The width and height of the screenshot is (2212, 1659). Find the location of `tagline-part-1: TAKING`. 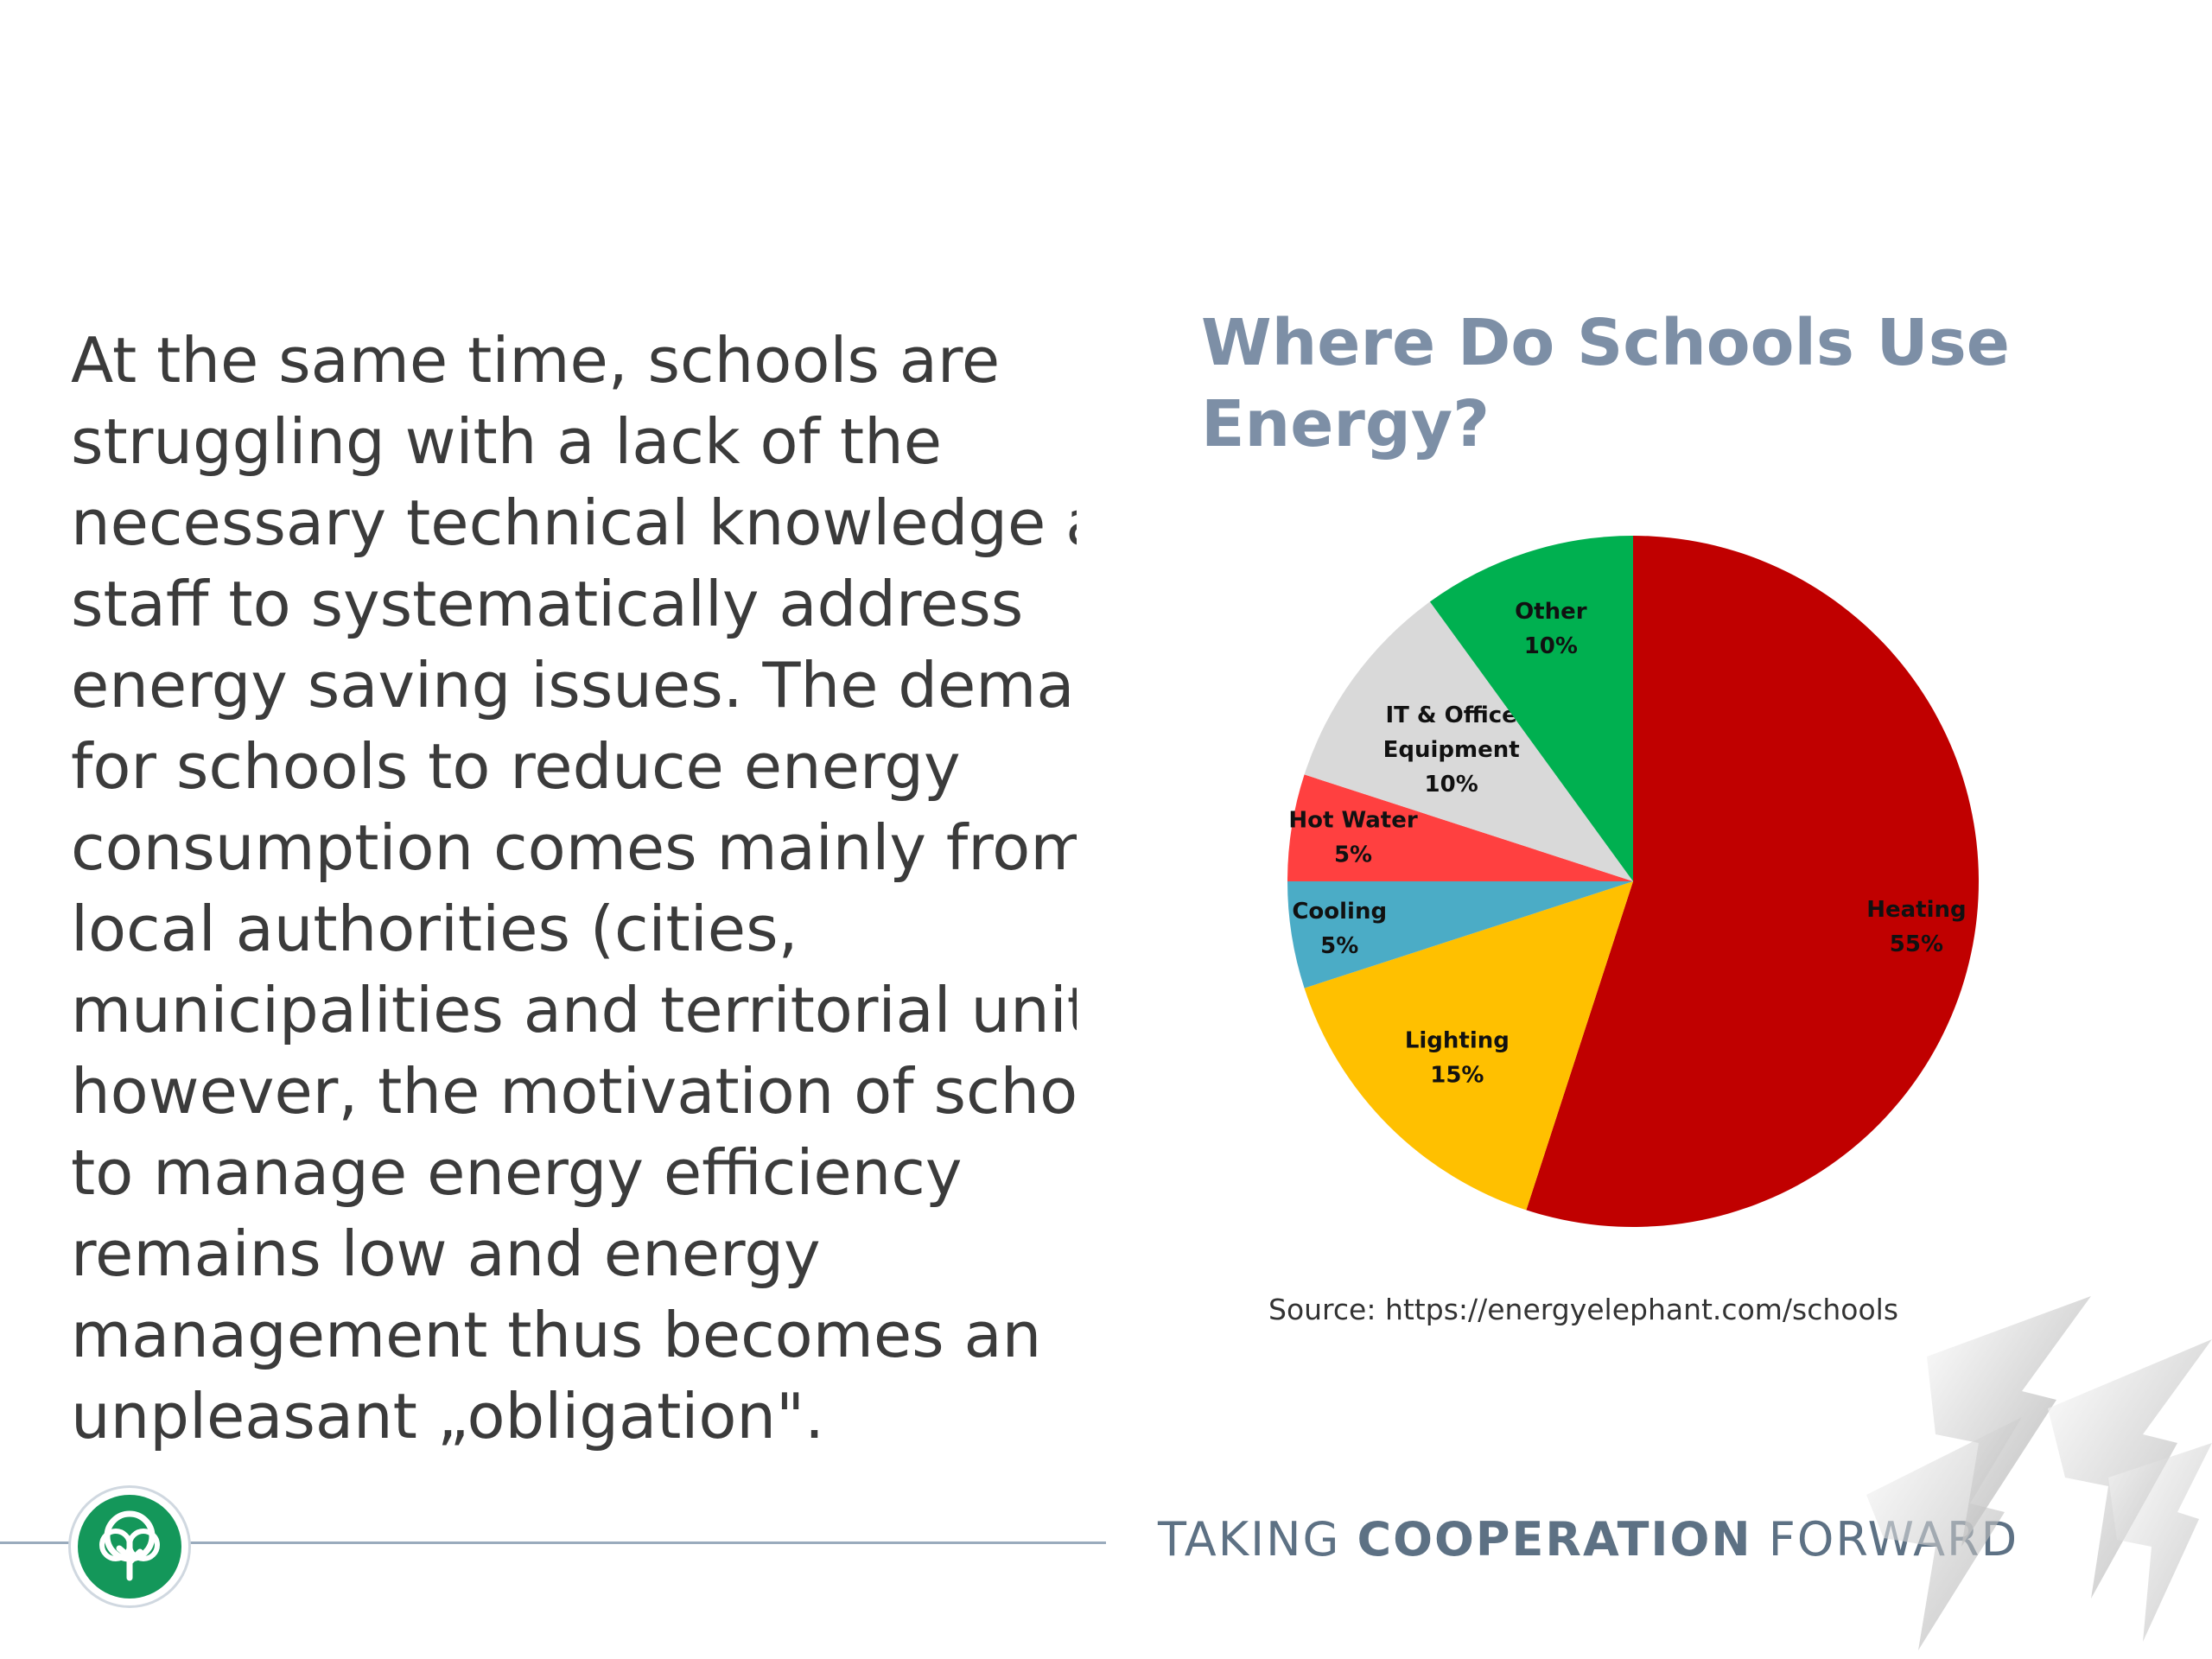

tagline-part-1: TAKING is located at coordinates (1257, 1539).